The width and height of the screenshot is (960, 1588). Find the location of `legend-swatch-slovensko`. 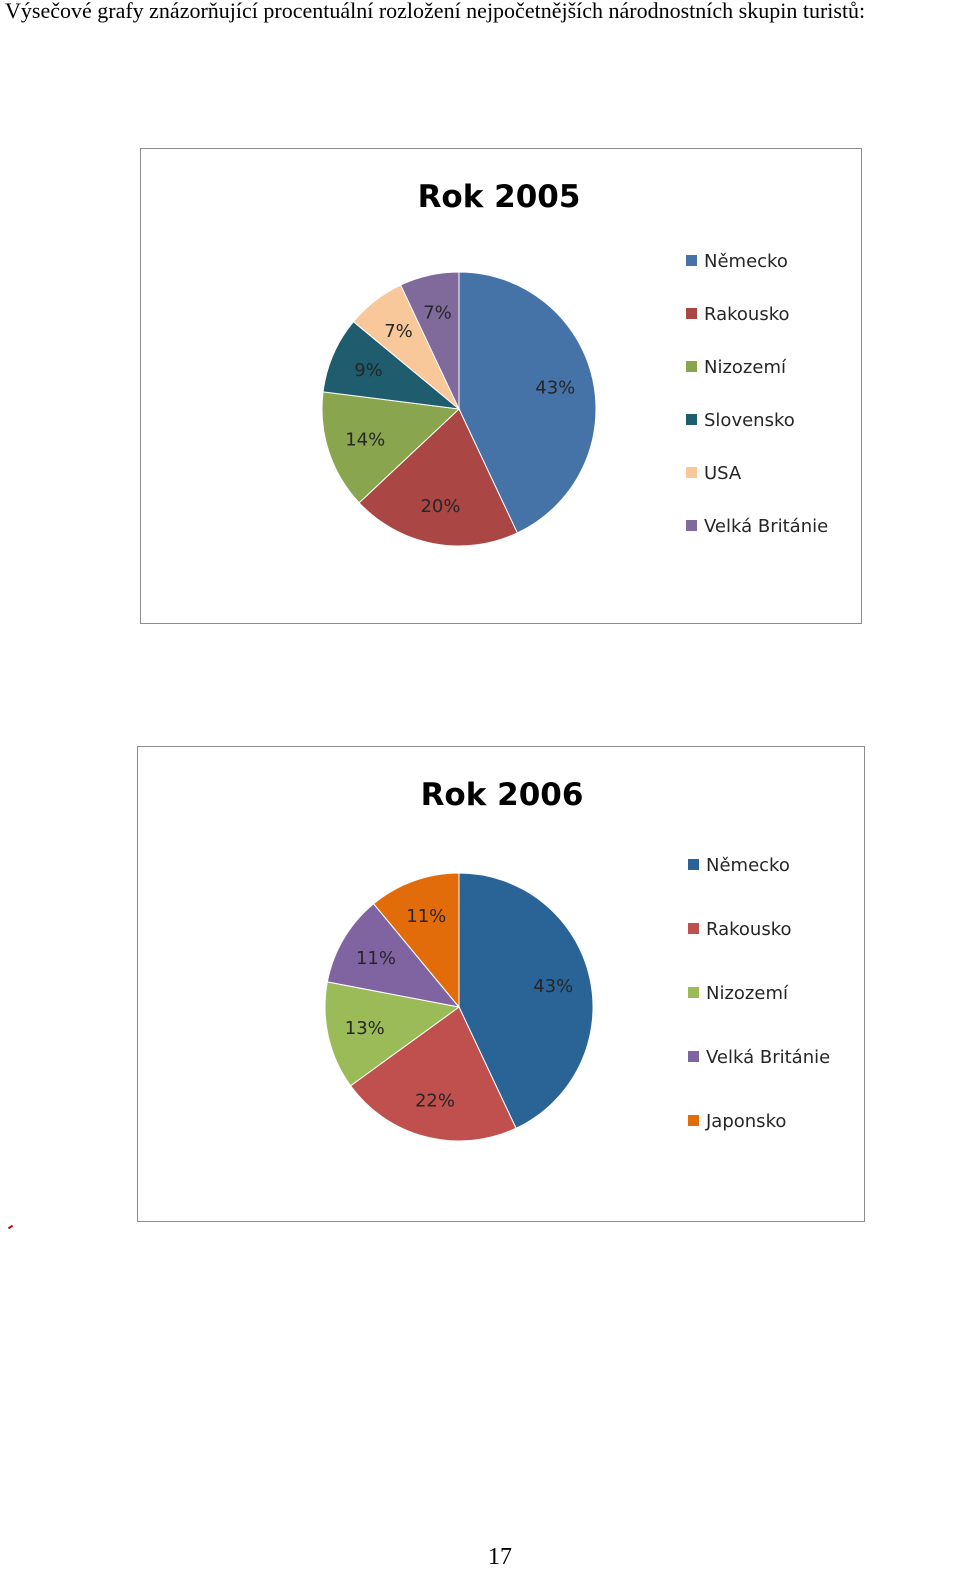

legend-swatch-slovensko is located at coordinates (691, 419).